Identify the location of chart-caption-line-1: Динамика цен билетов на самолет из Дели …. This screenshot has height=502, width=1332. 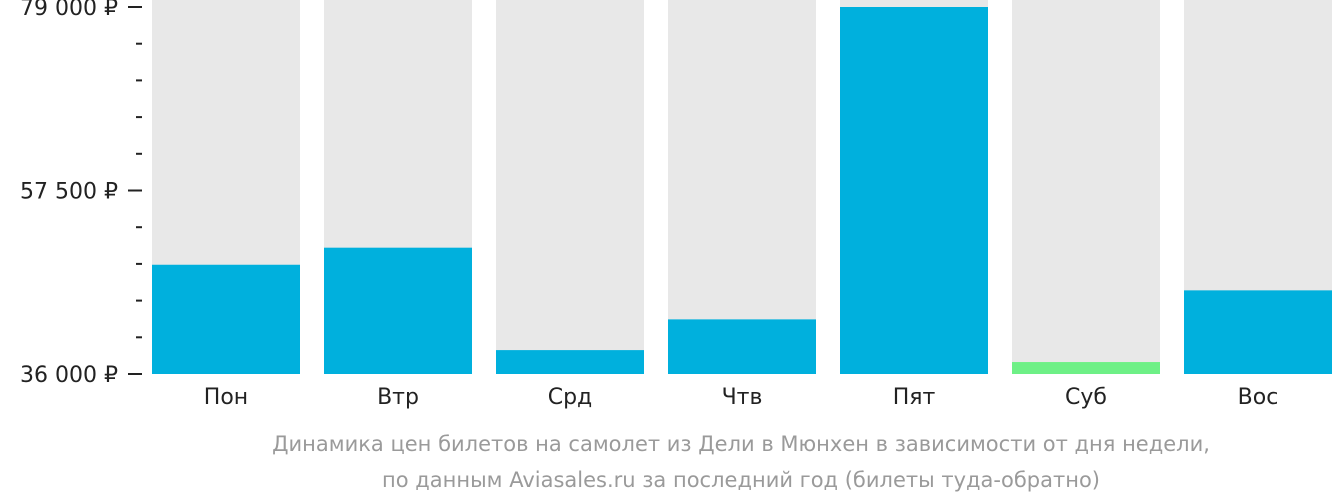
(741, 444).